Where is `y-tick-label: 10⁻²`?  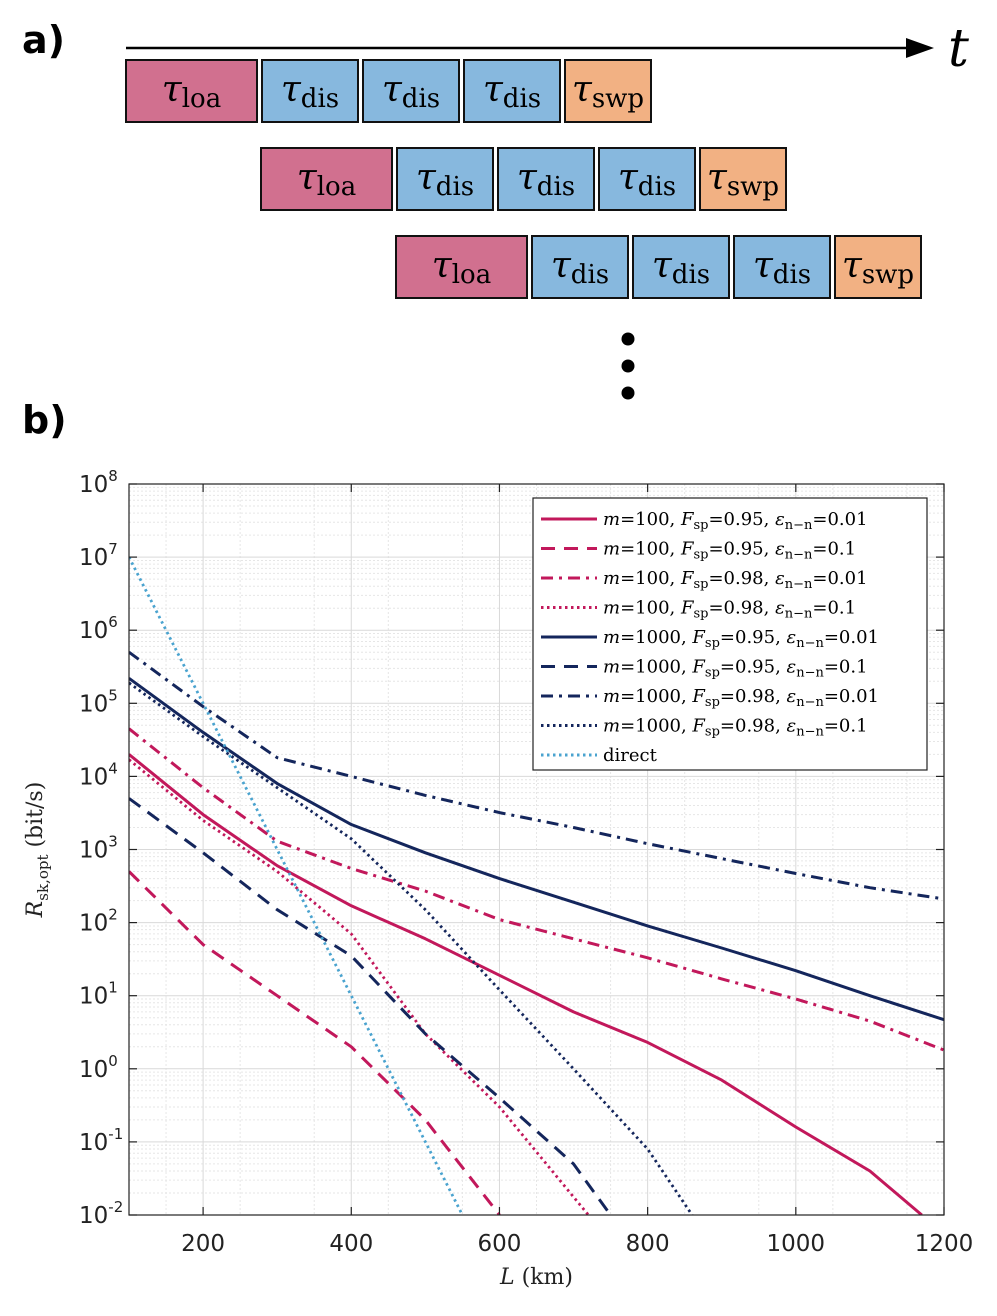
y-tick-label: 10⁻² is located at coordinates (101, 1213).